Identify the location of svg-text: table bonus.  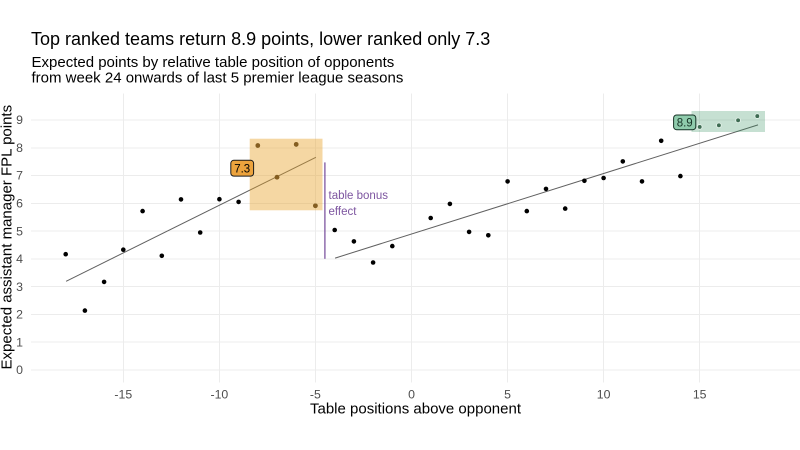
(359, 196).